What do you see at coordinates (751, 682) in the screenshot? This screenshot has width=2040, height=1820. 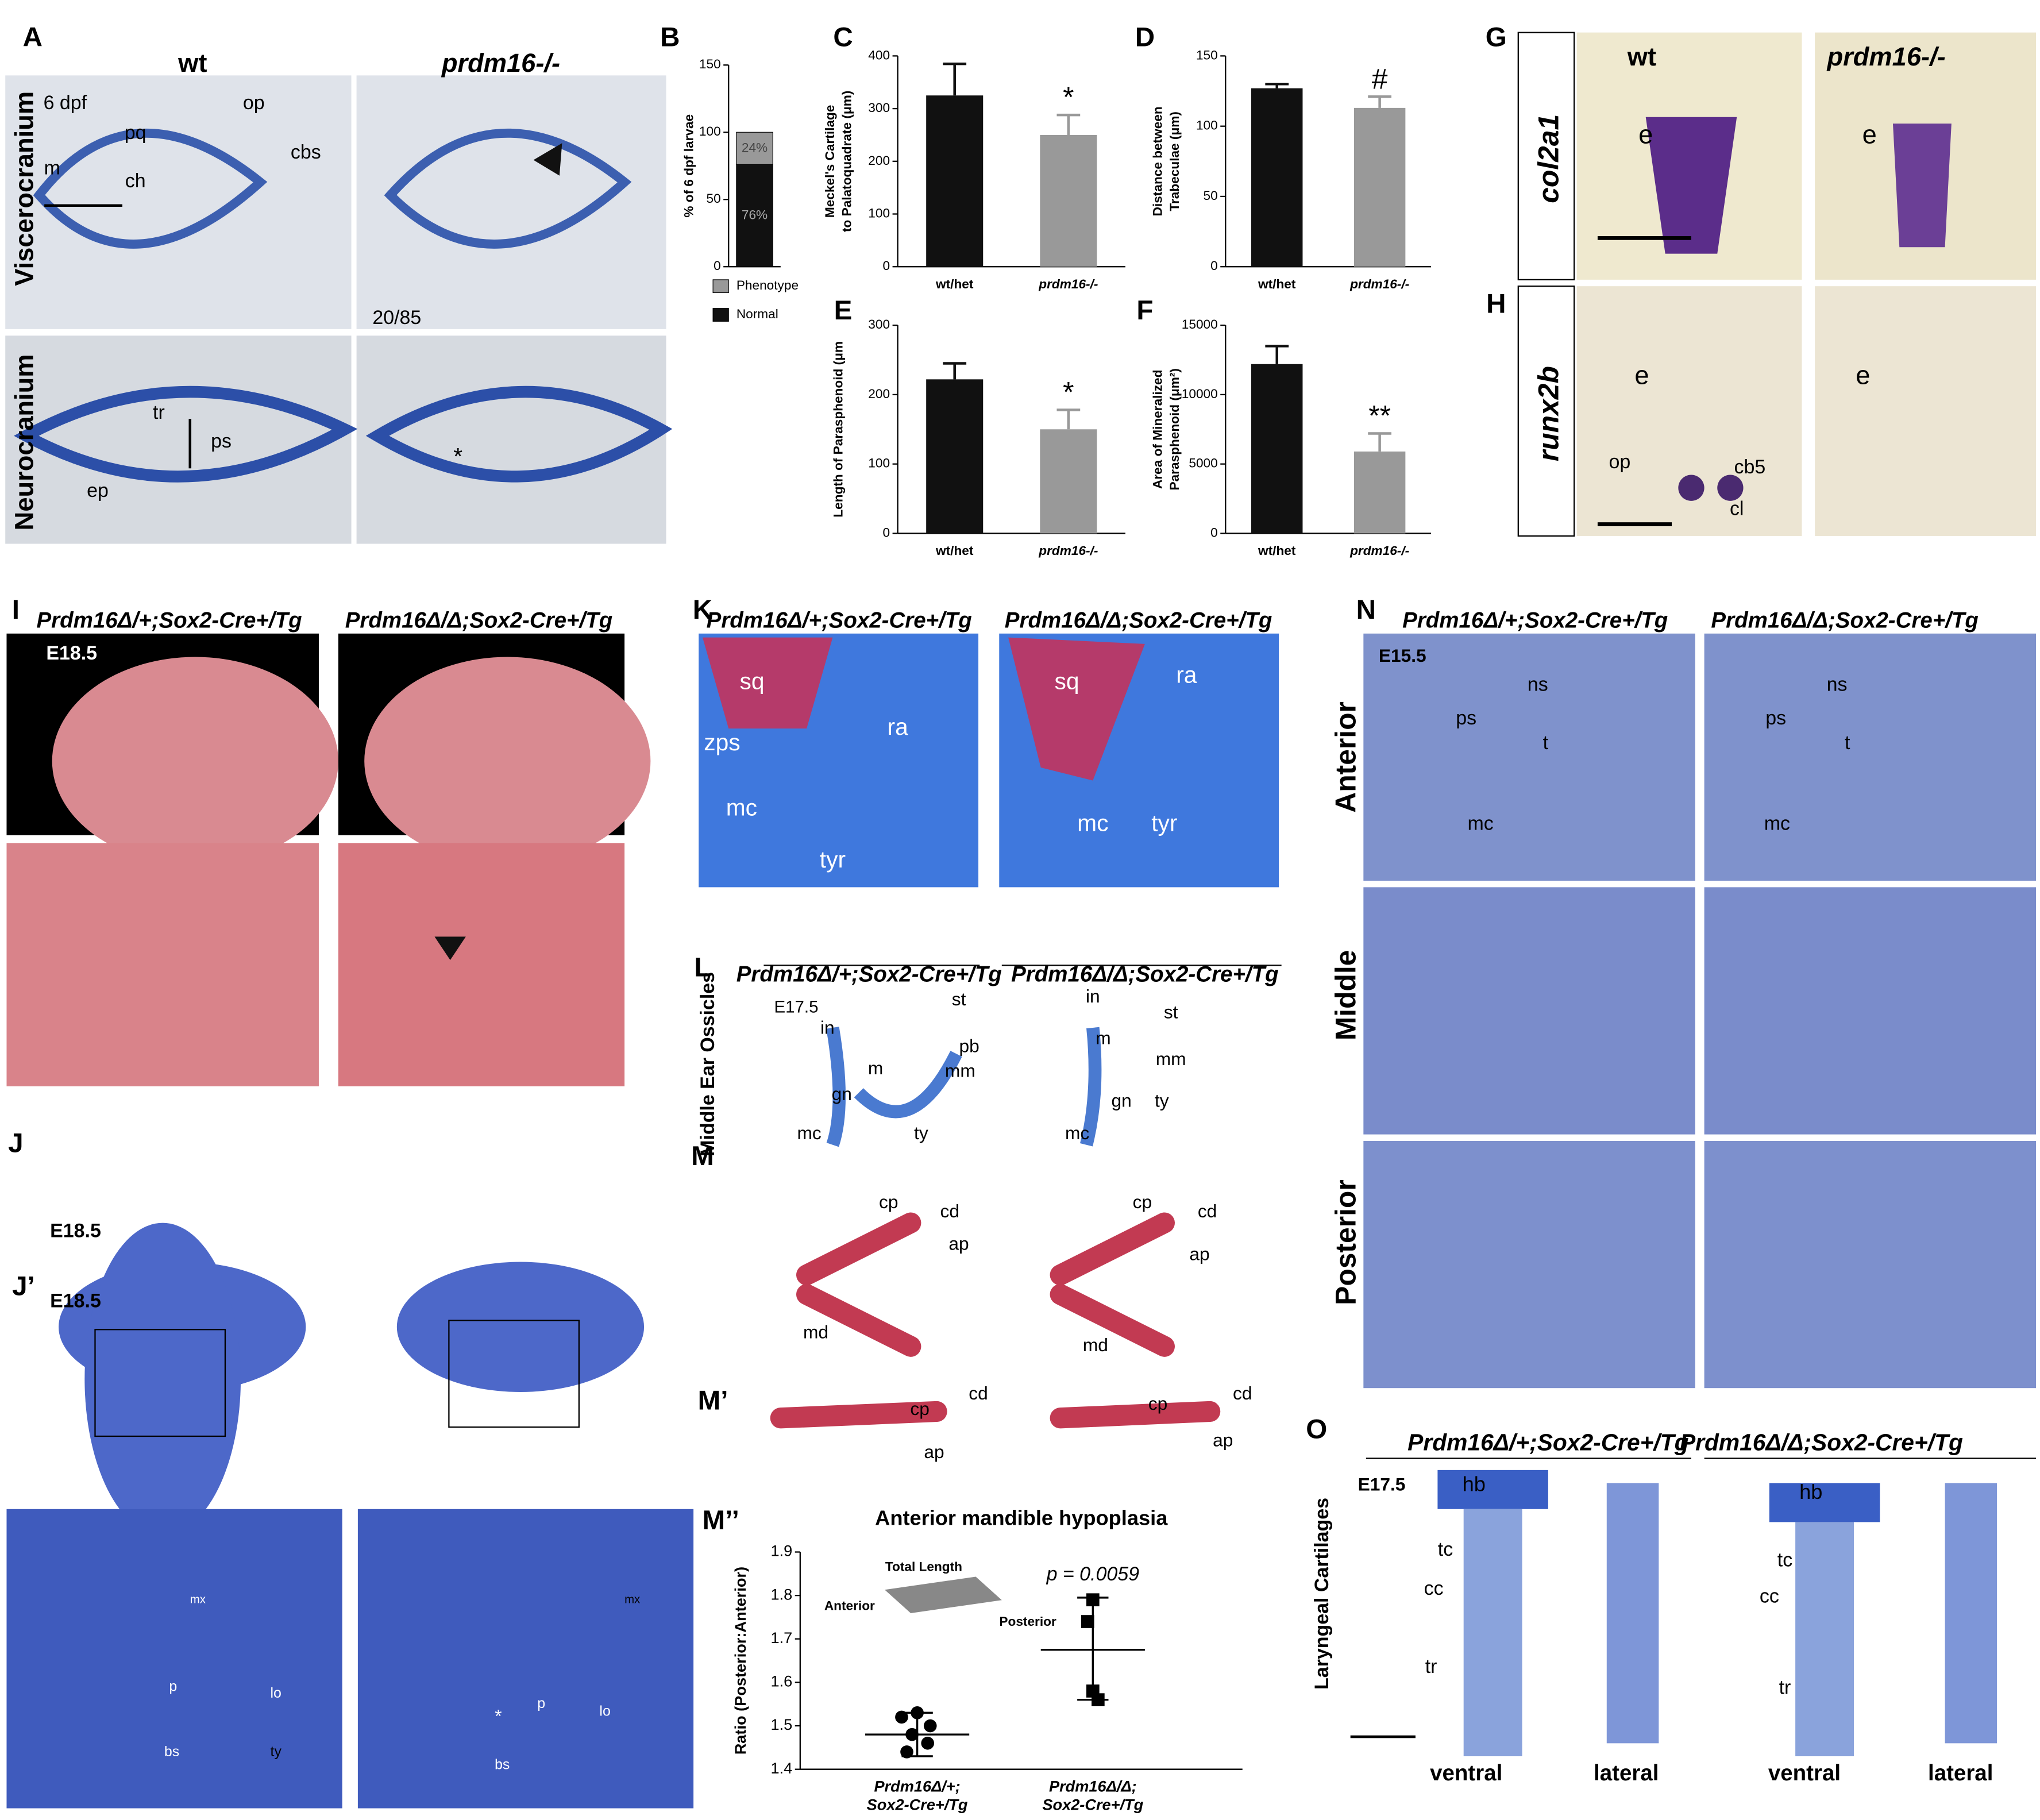 I see `label: sq` at bounding box center [751, 682].